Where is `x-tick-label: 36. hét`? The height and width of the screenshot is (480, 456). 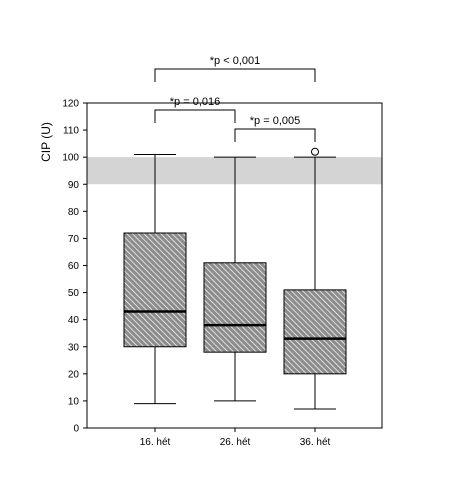
x-tick-label: 36. hét is located at coordinates (315, 442).